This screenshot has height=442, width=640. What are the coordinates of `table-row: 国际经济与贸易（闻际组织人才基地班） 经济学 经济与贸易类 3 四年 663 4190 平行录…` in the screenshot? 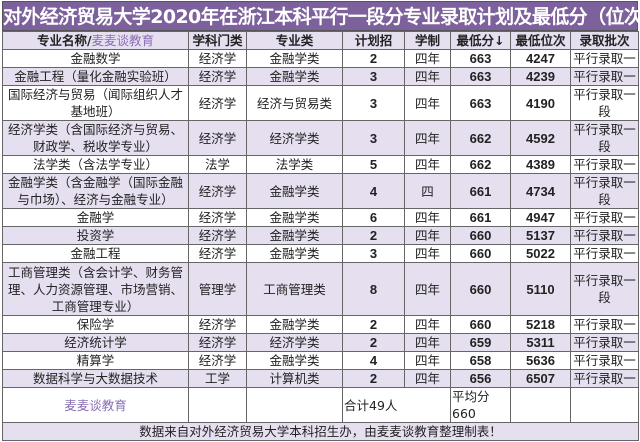 It's located at (320, 103).